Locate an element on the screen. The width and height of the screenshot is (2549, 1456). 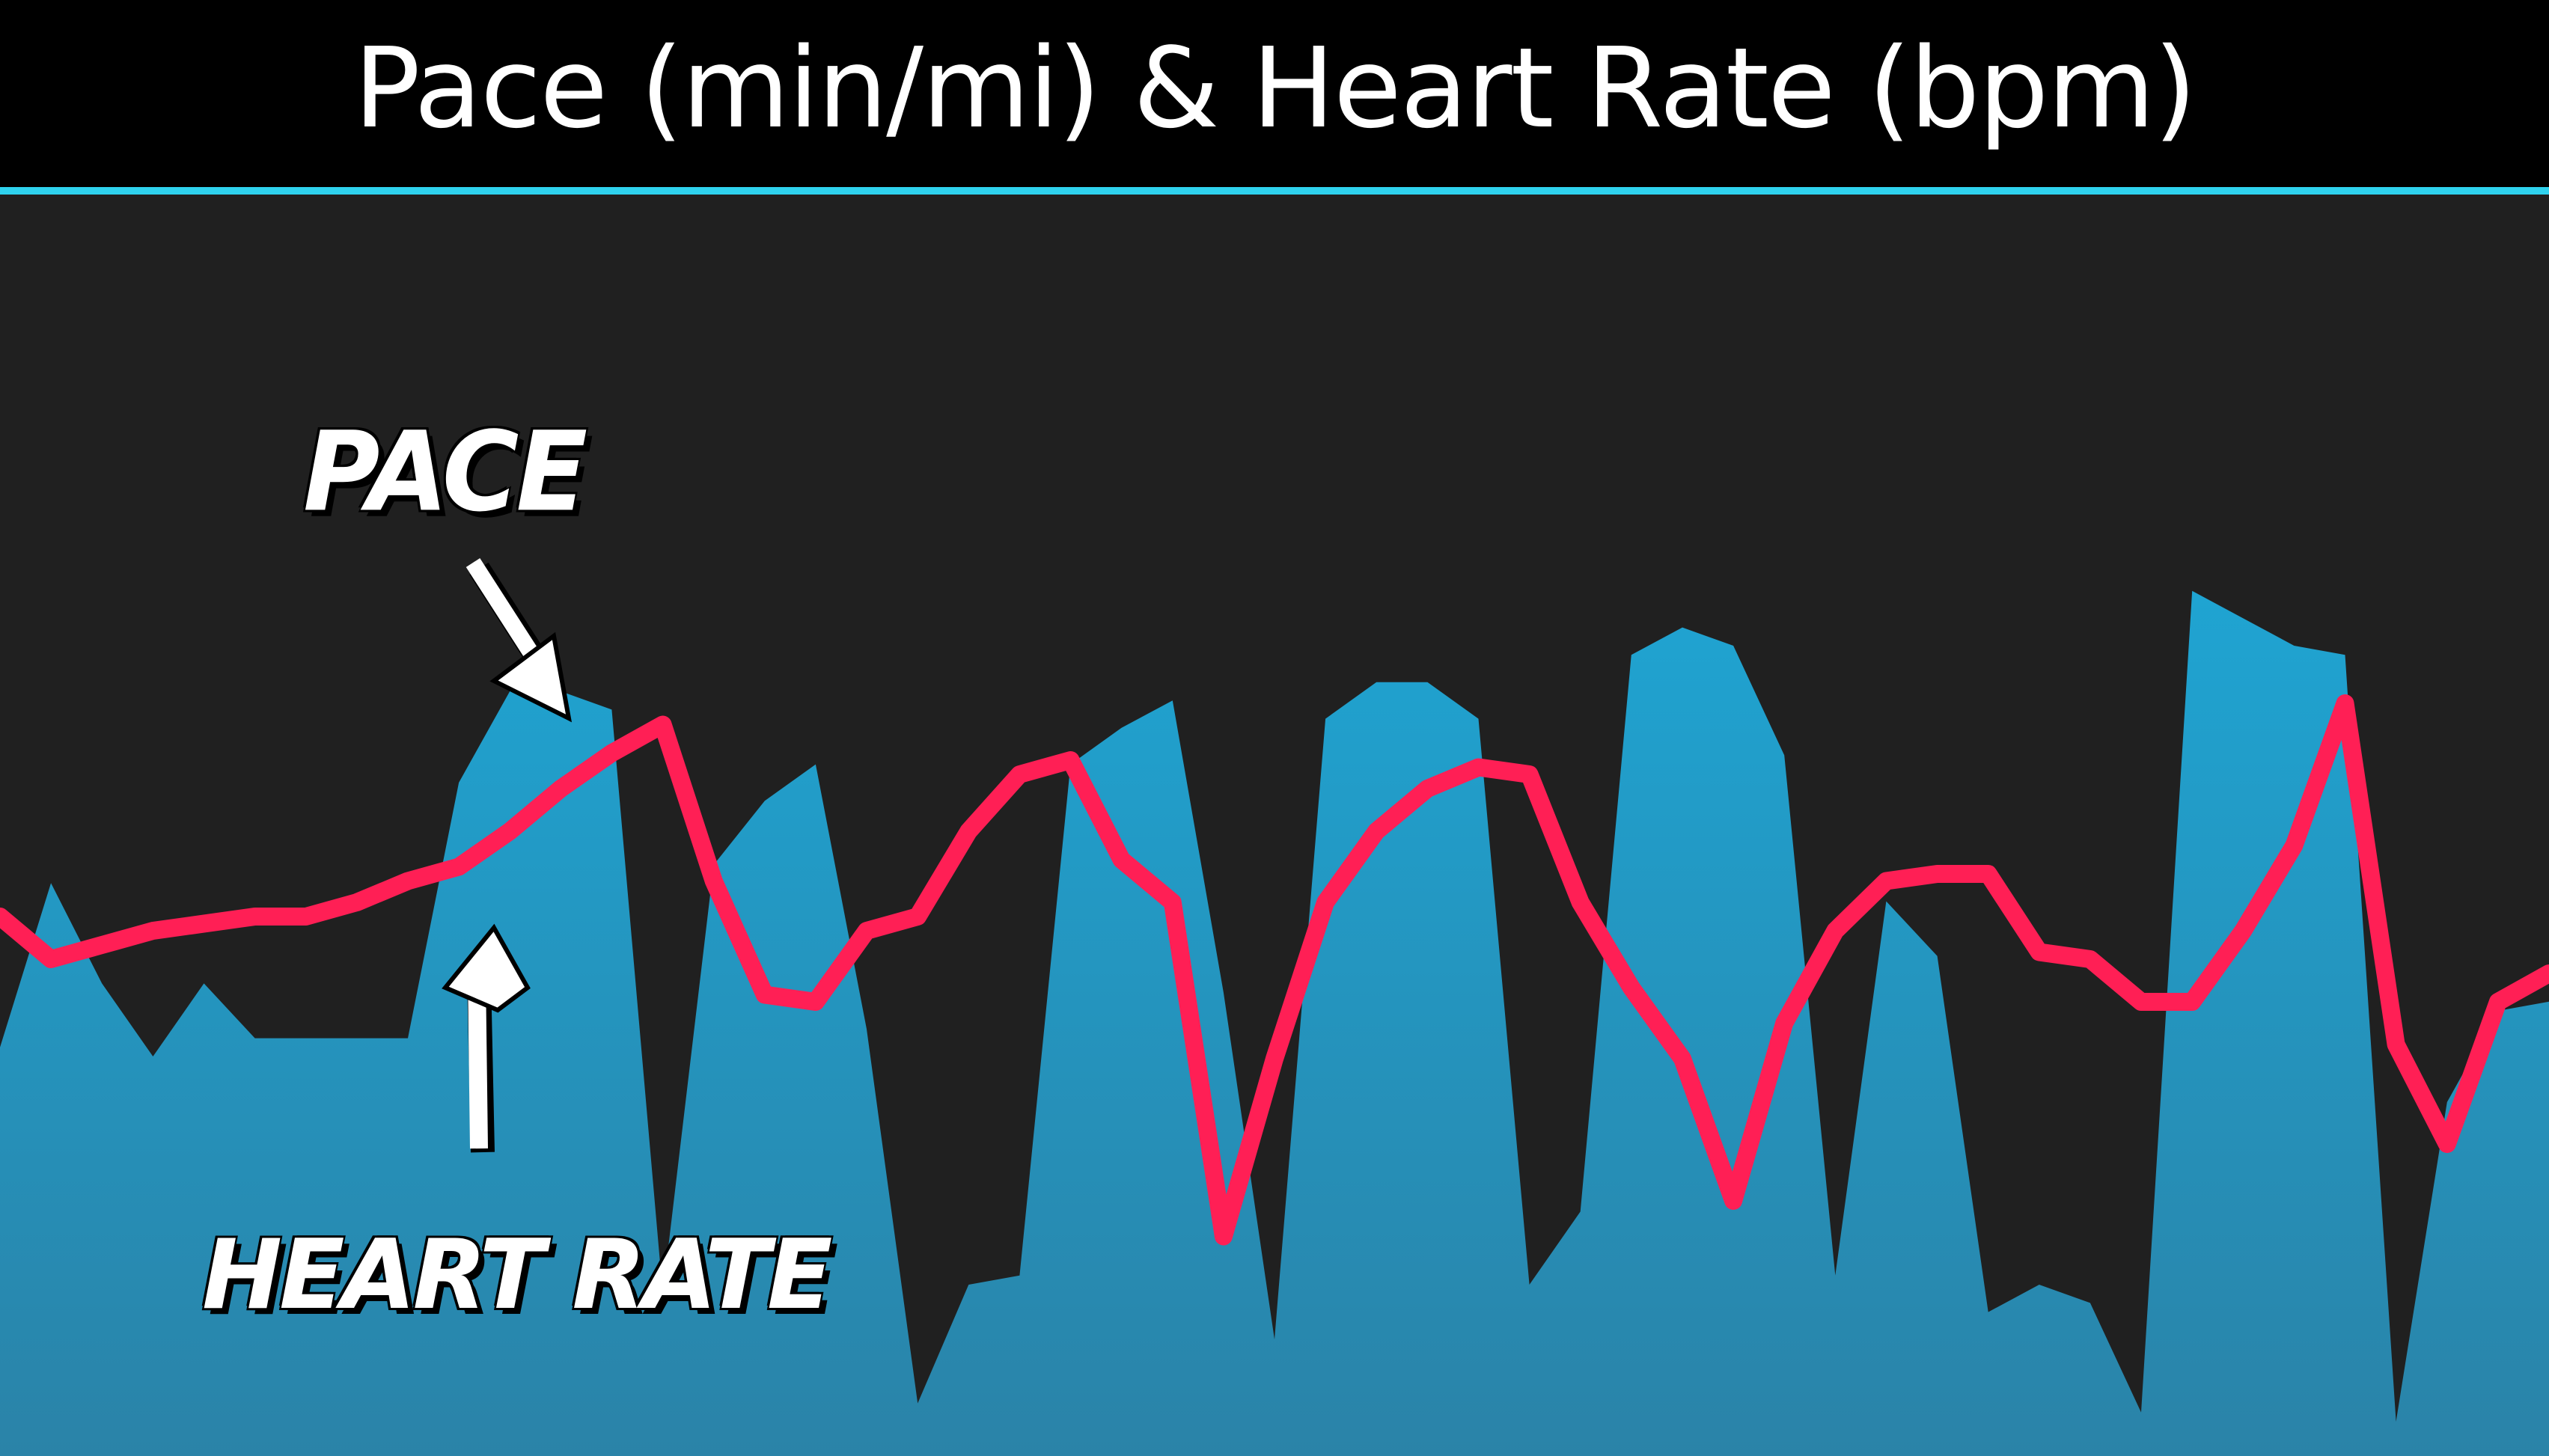
pace-arrow is located at coordinates (519, 640).